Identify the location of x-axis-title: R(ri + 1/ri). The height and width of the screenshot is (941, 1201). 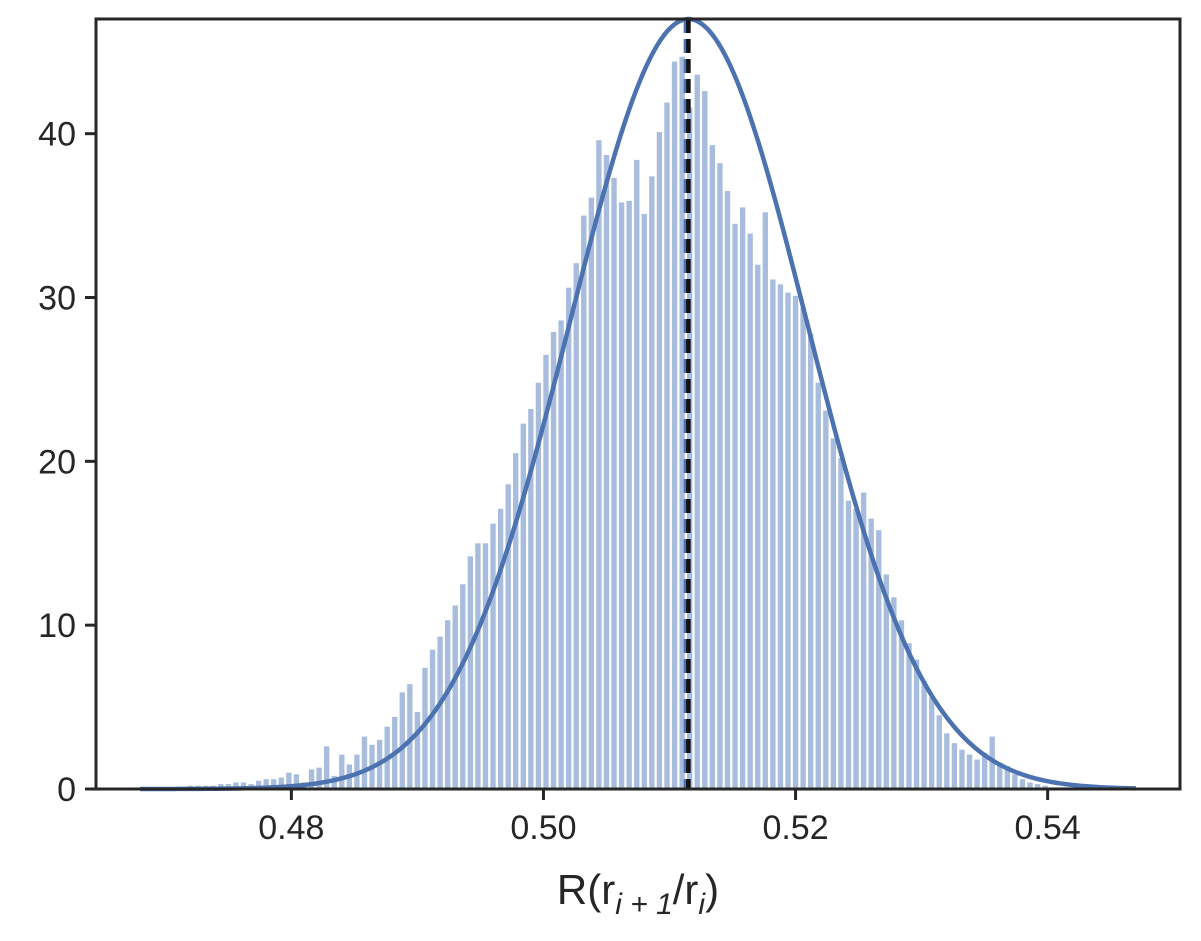
(638, 893).